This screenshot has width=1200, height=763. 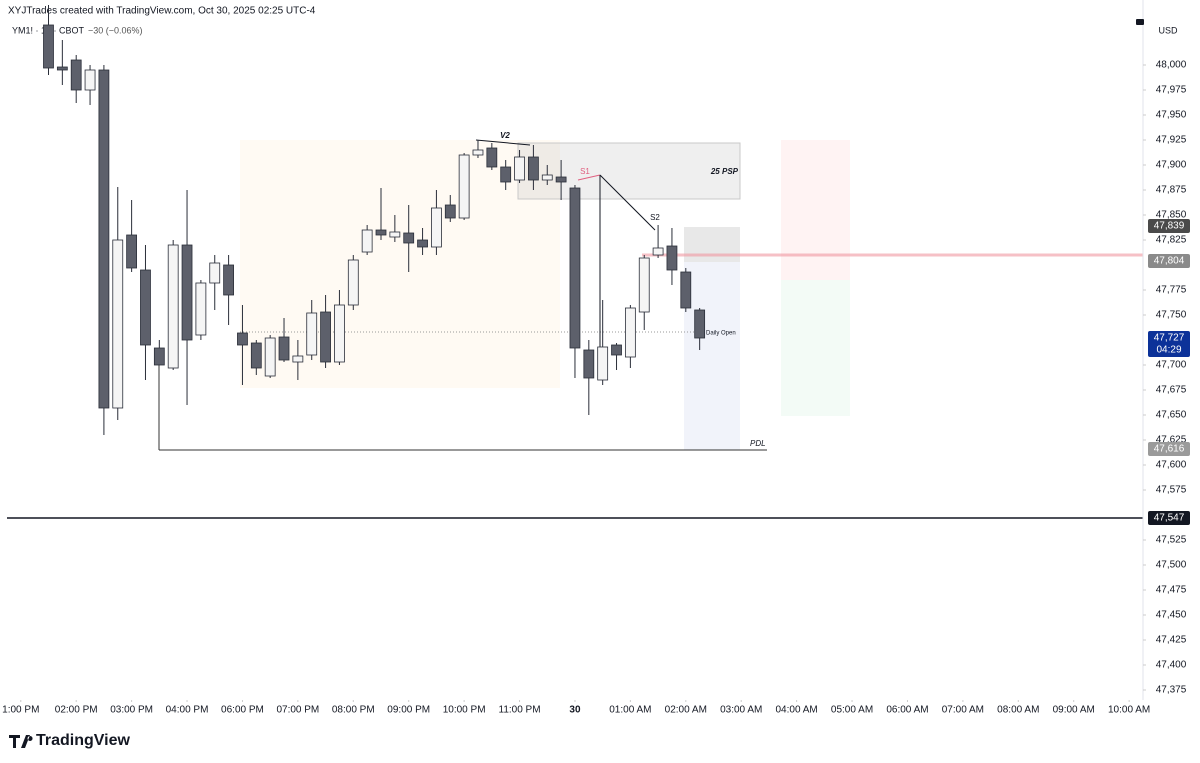 What do you see at coordinates (585, 171) in the screenshot?
I see `annotation: S1` at bounding box center [585, 171].